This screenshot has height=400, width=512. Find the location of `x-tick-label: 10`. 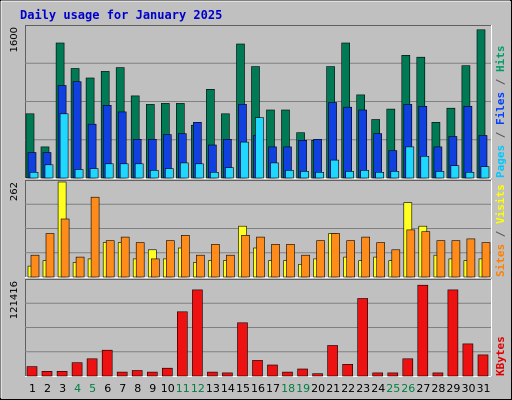

x-tick-label: 10 is located at coordinates (168, 388).